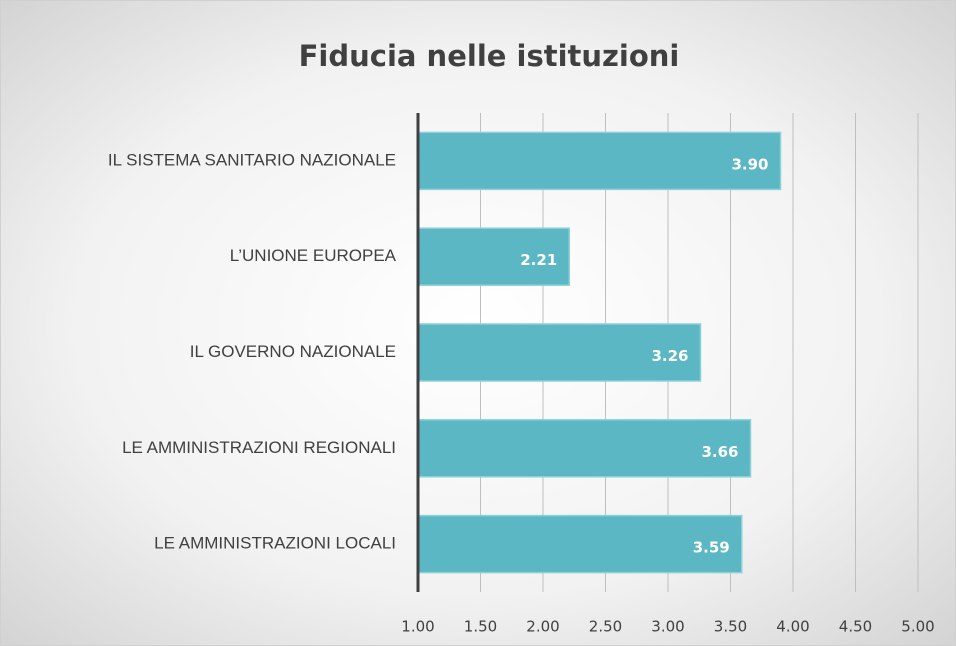  What do you see at coordinates (719, 452) in the screenshot?
I see `value-label: 3.66` at bounding box center [719, 452].